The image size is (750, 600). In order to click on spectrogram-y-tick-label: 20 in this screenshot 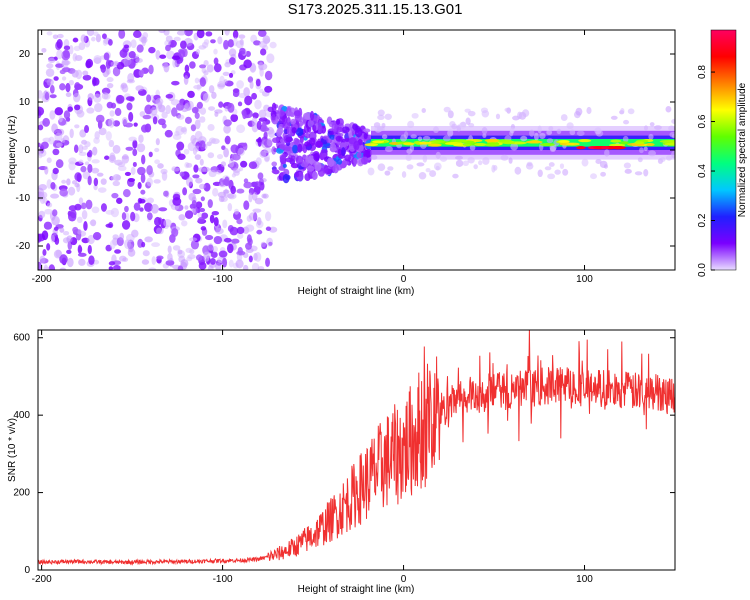, I will do `click(25, 54)`.